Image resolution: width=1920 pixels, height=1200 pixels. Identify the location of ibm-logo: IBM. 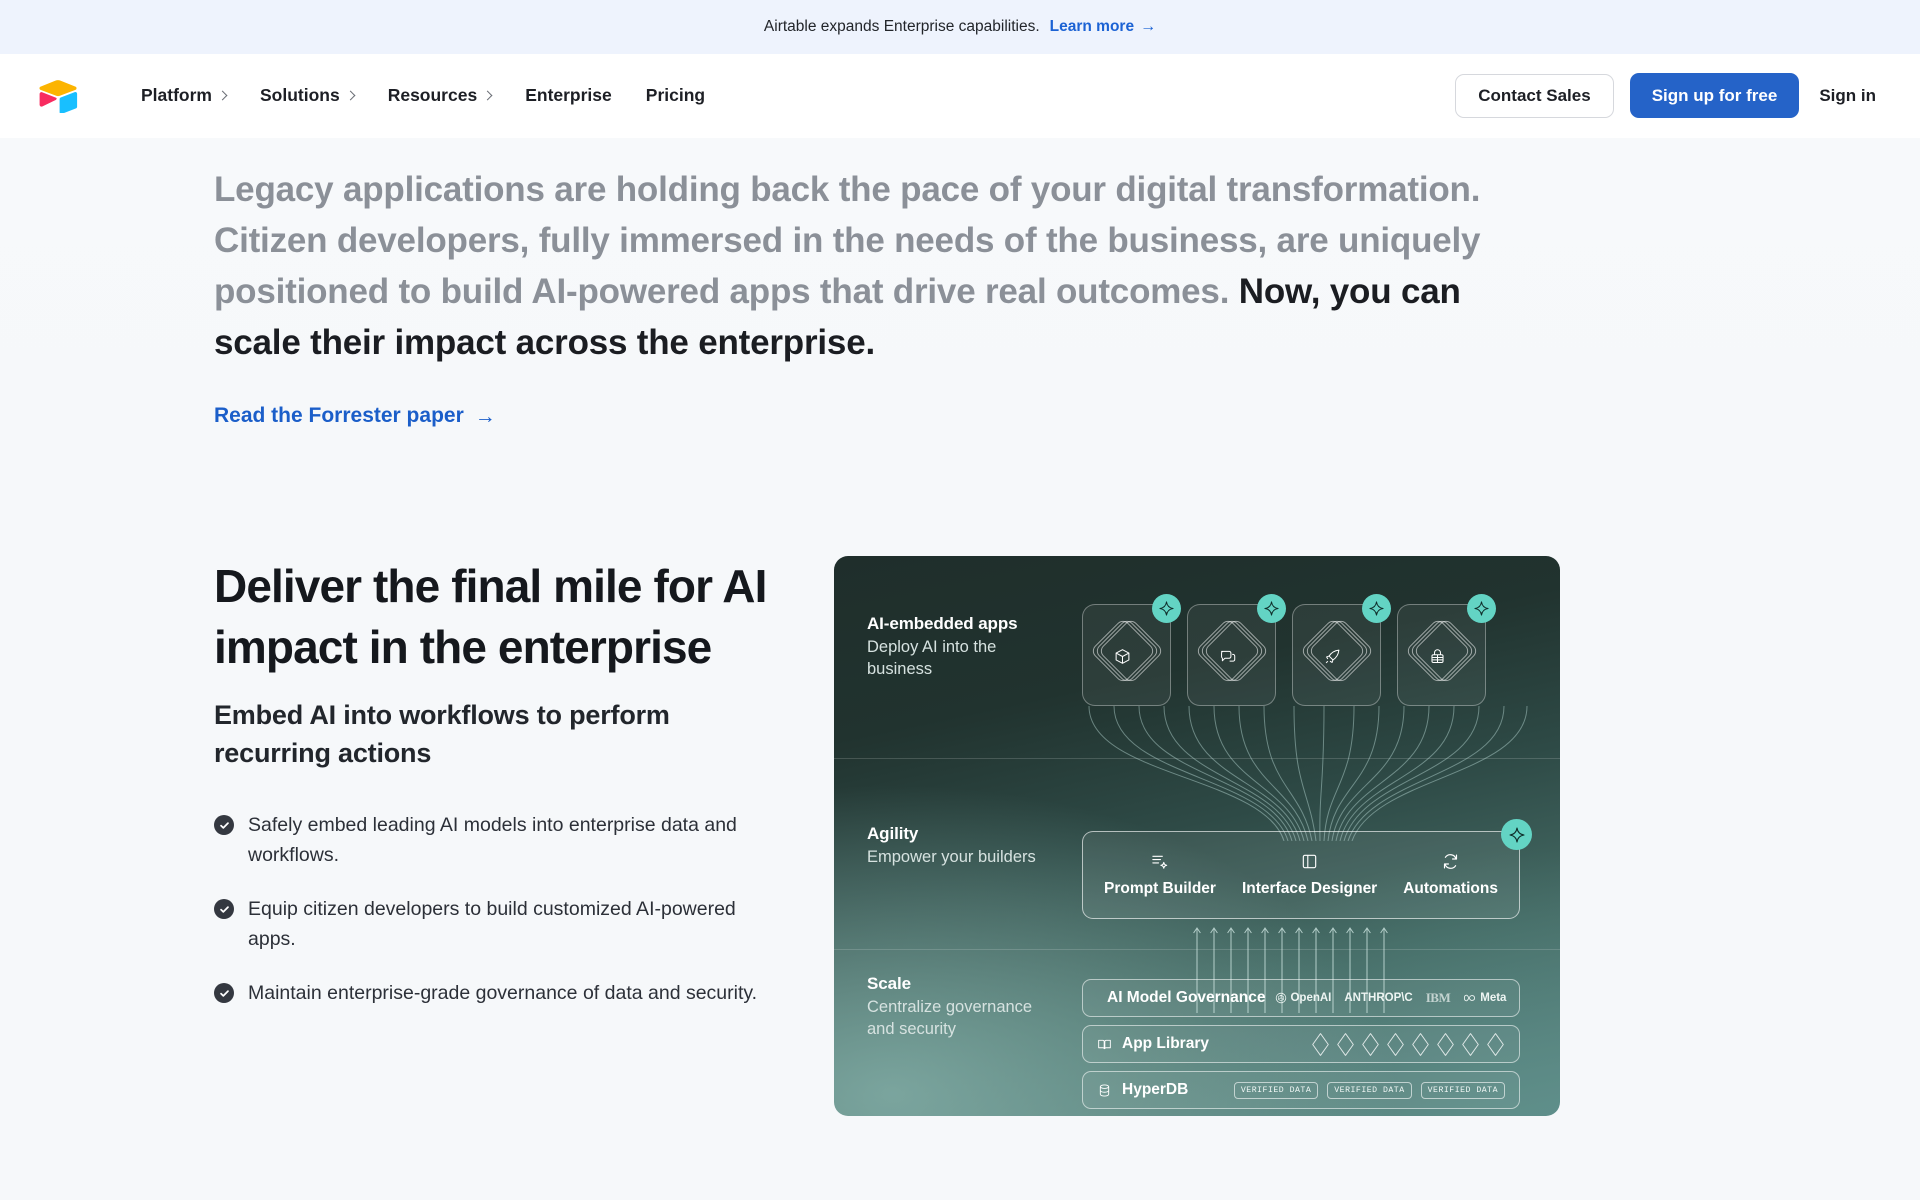
(1438, 998).